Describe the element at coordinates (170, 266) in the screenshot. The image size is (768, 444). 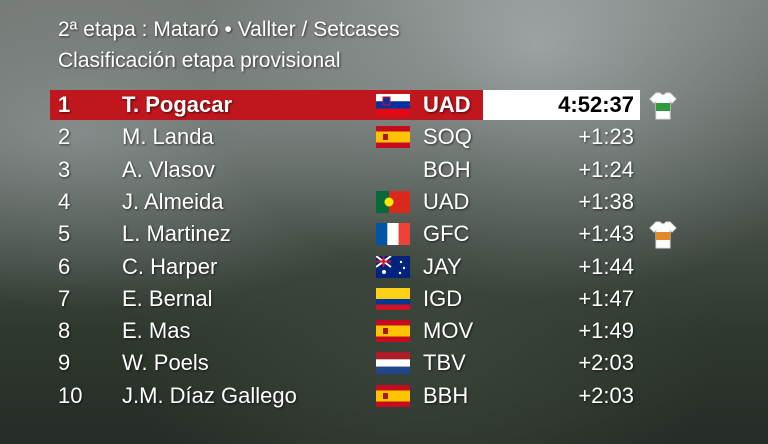
I see `rider-name: C. Harper` at that location.